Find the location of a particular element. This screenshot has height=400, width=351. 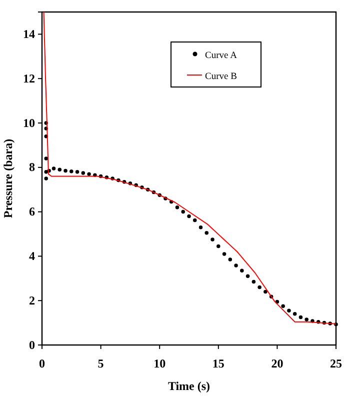

x-tick-label: 15 is located at coordinates (218, 363).